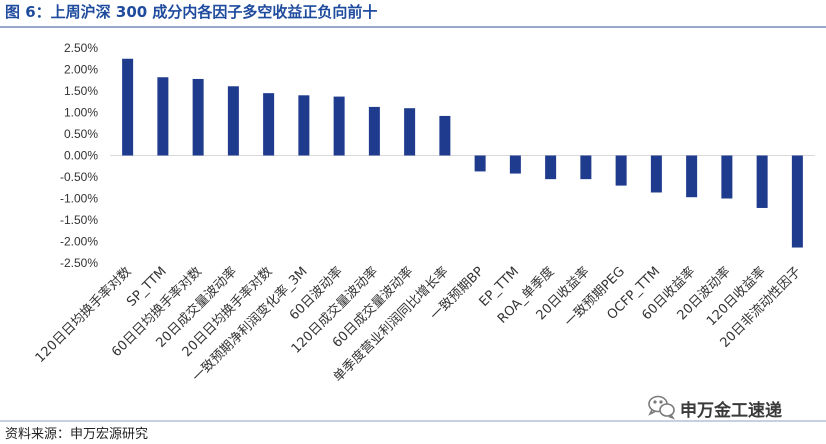  What do you see at coordinates (81, 113) in the screenshot?
I see `y-tick-label: 1.00%` at bounding box center [81, 113].